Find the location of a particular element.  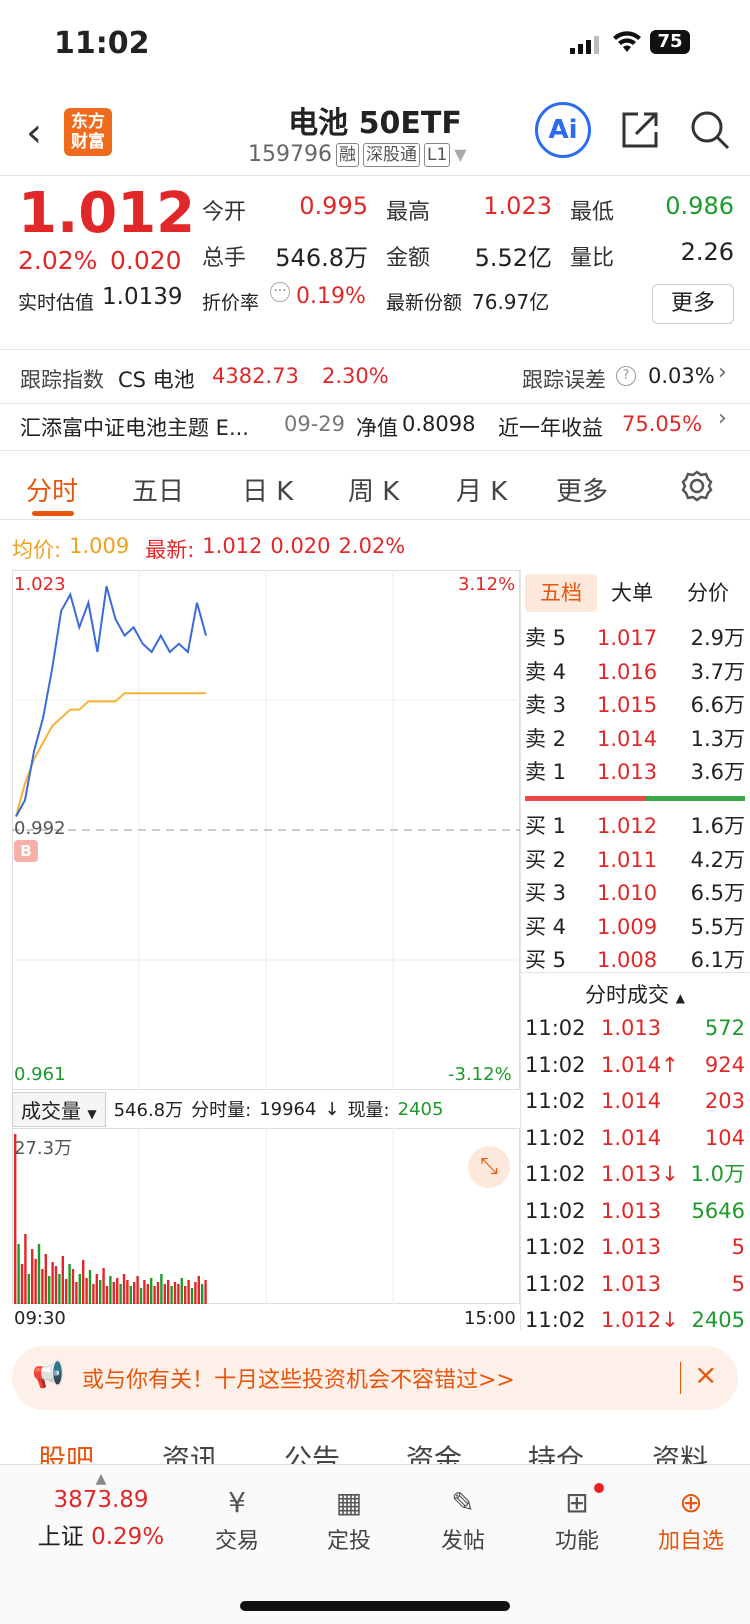

tag-margin: 融 is located at coordinates (347, 154).